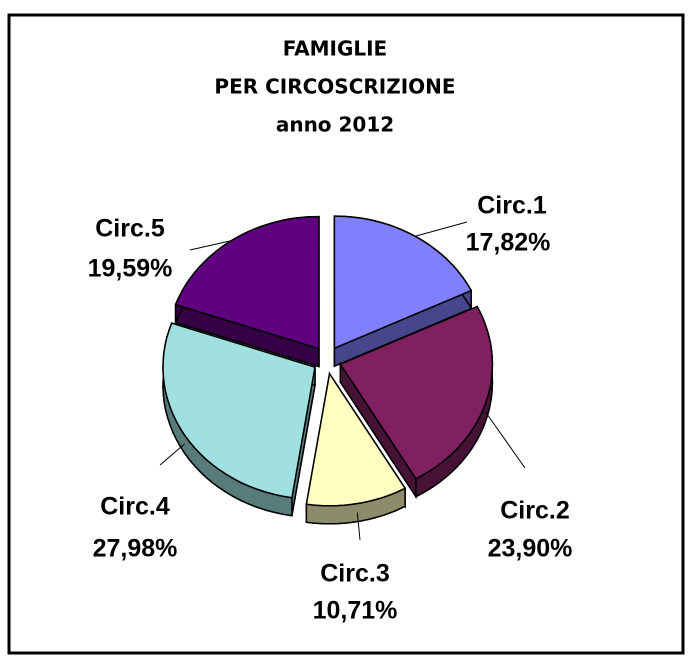 The height and width of the screenshot is (661, 693). What do you see at coordinates (530, 549) in the screenshot?
I see `value-label: 23,90%` at bounding box center [530, 549].